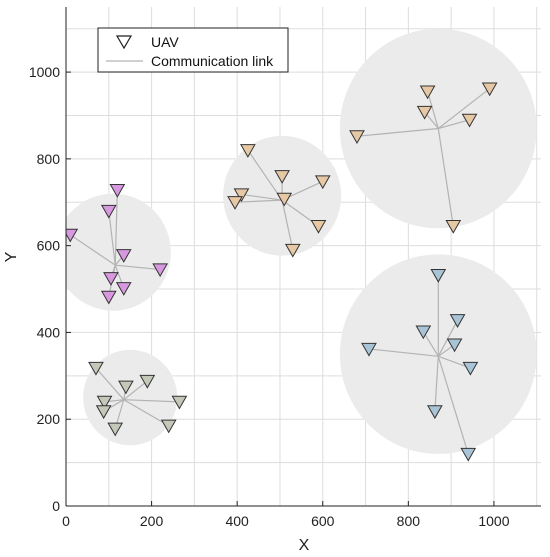 The image size is (550, 557). I want to click on x-tick-label: 1000, so click(493, 521).